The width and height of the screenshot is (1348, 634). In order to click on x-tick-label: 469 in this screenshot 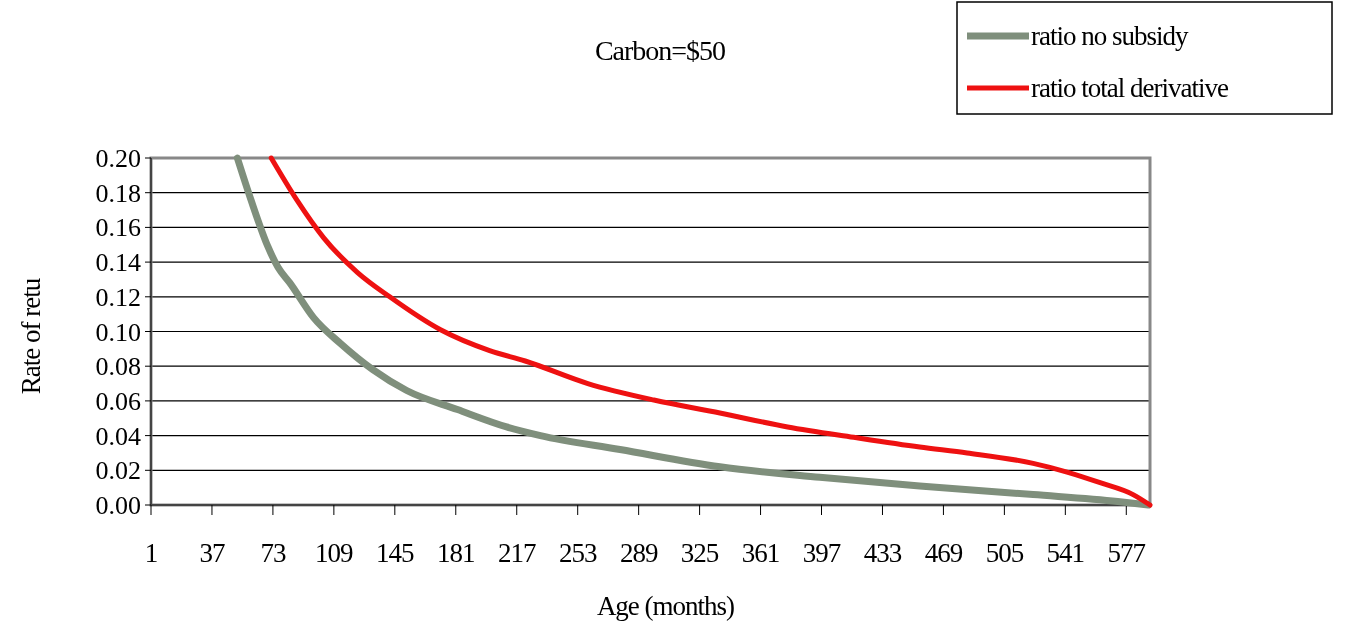, I will do `click(943, 553)`.